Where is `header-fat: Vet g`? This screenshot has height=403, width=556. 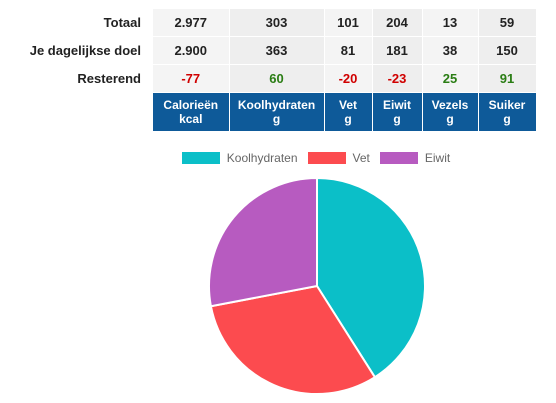
header-fat: Vet g is located at coordinates (348, 111).